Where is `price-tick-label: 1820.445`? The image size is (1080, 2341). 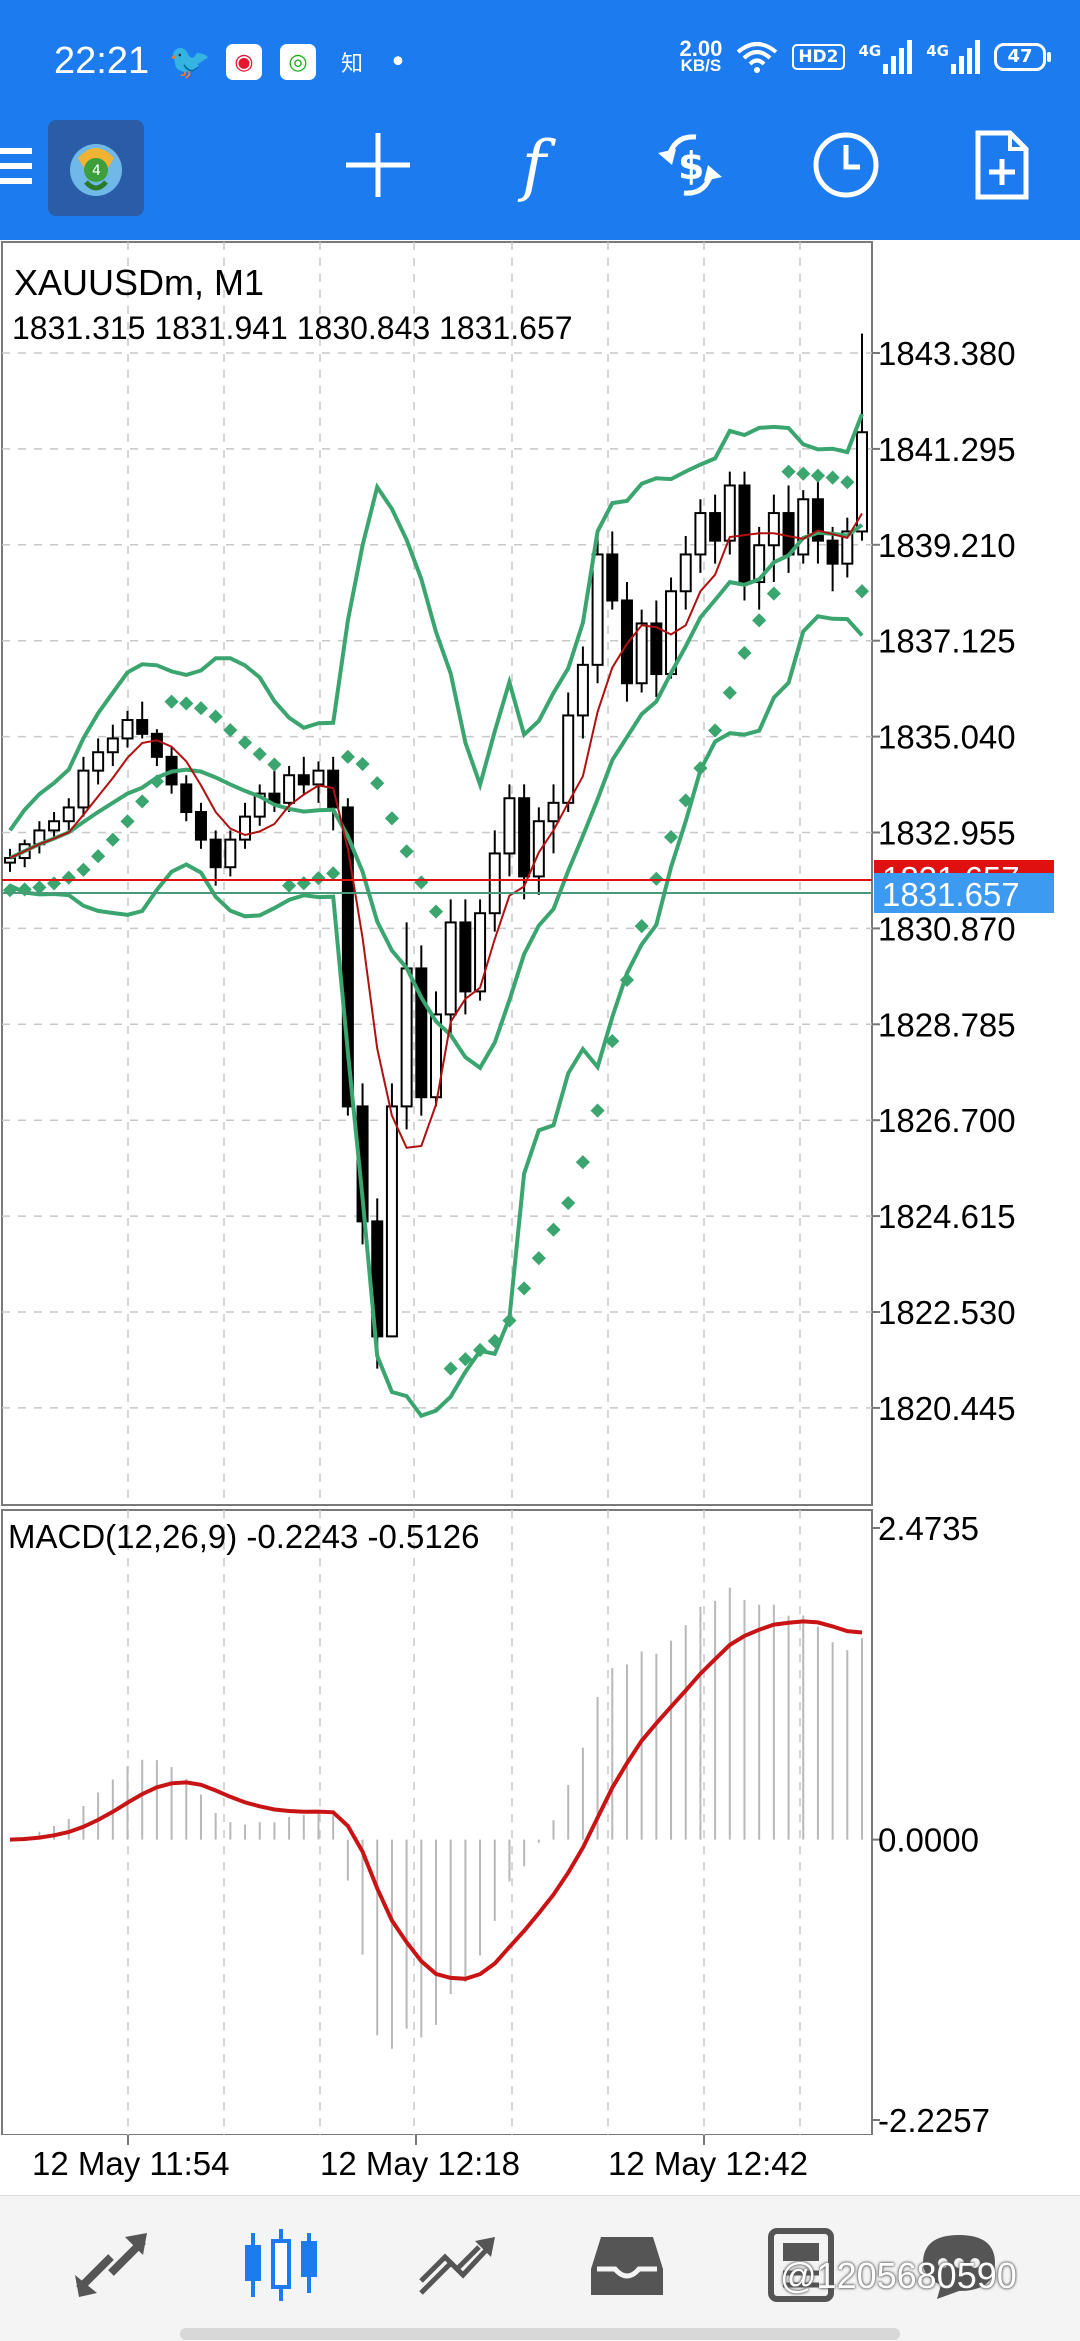
price-tick-label: 1820.445 is located at coordinates (947, 1408).